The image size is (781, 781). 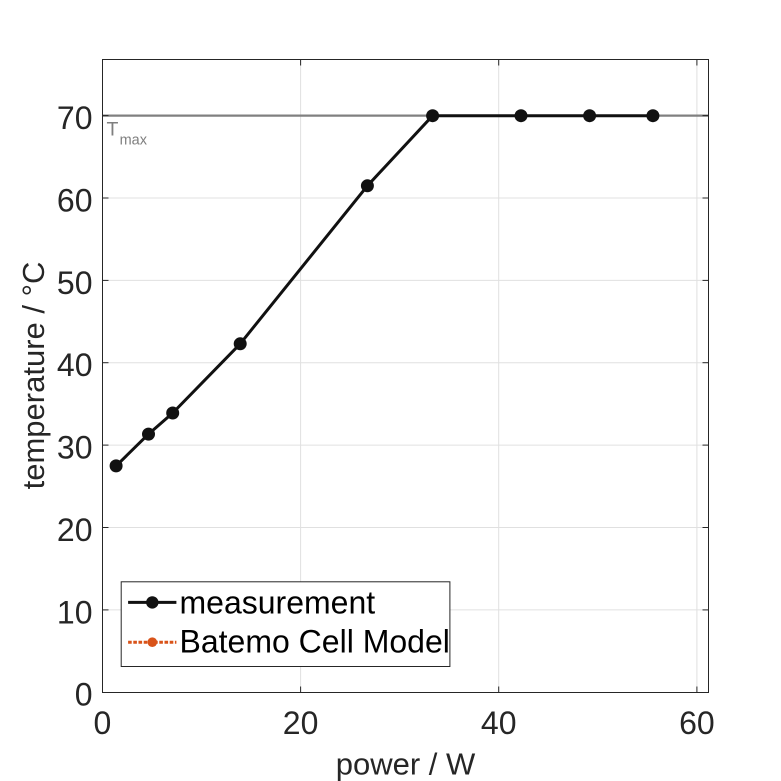 What do you see at coordinates (75, 448) in the screenshot?
I see `svg-text: 30` at bounding box center [75, 448].